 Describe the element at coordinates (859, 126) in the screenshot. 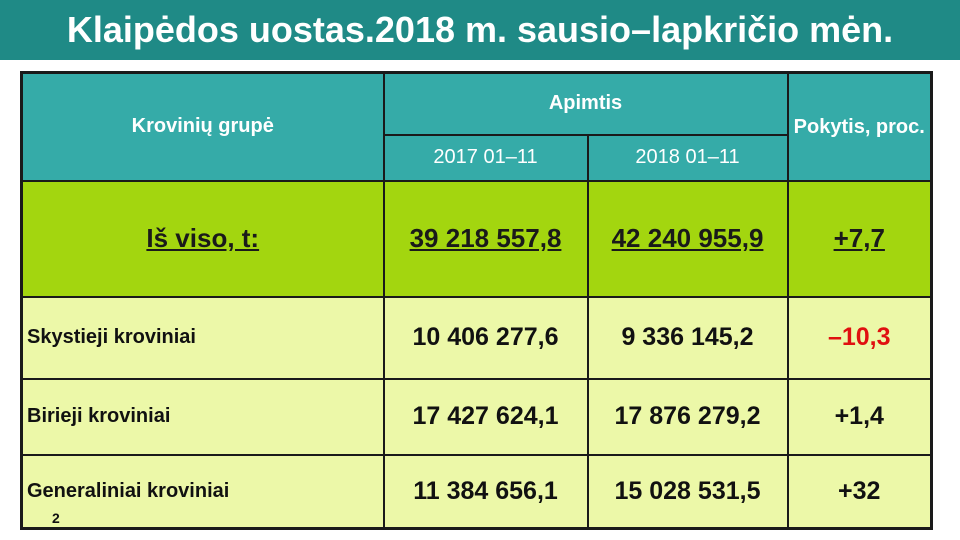

I see `header-change: Pokytis, proc.` at that location.